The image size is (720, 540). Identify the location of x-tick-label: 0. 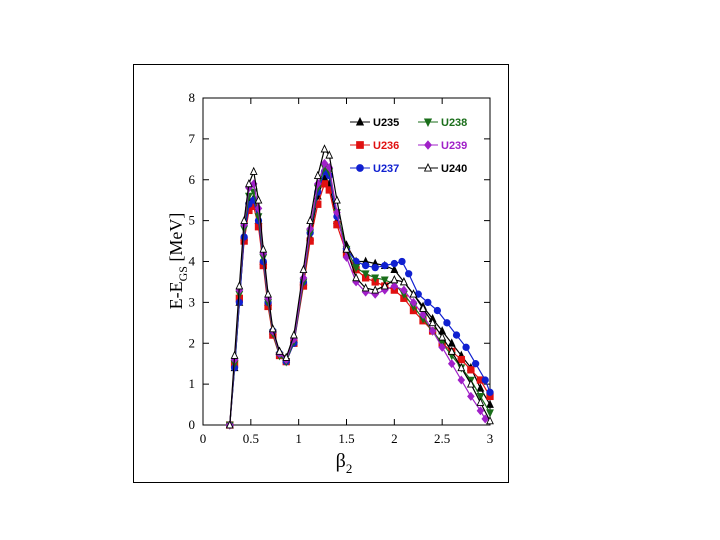
(203, 438).